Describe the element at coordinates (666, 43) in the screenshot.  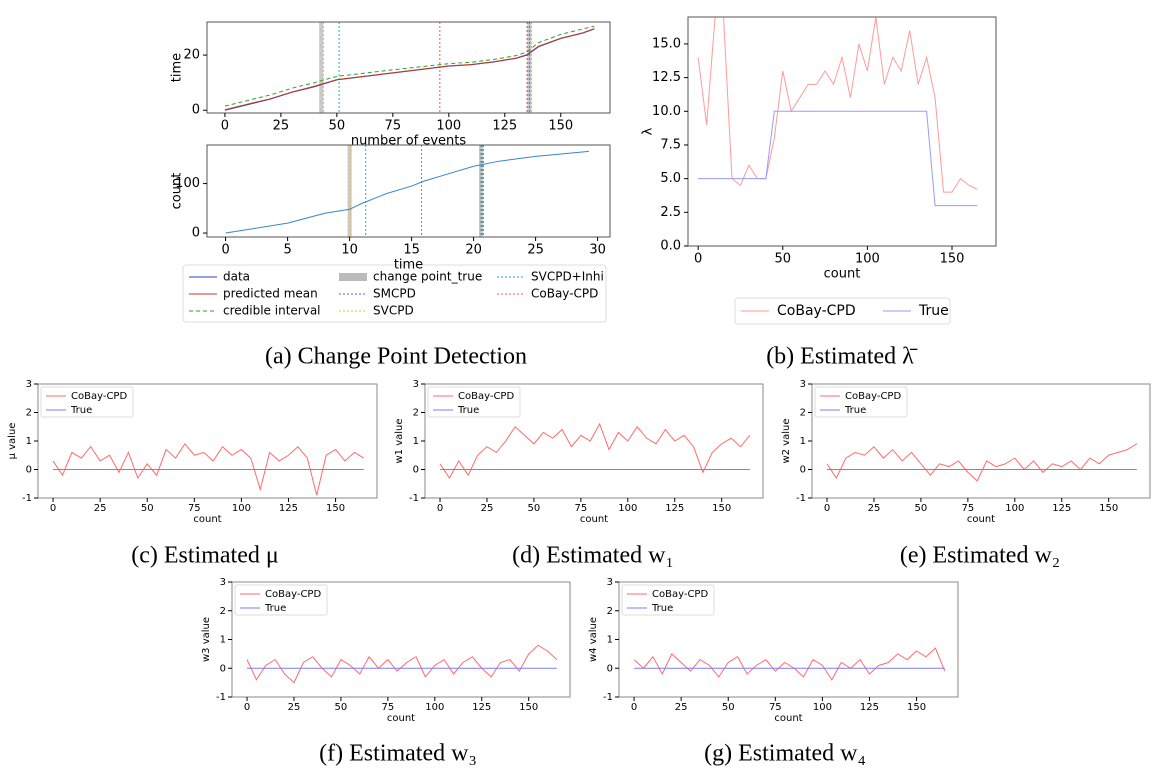
I see `y-tick-label: 15.0` at that location.